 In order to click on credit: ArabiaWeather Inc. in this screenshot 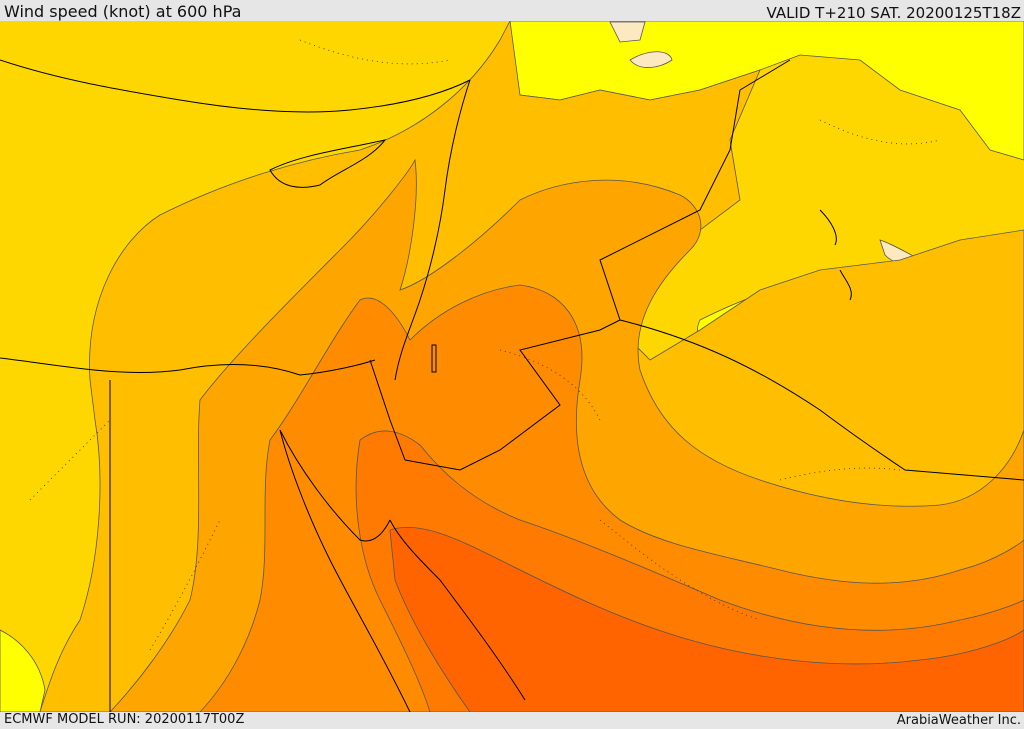, I will do `click(958, 720)`.